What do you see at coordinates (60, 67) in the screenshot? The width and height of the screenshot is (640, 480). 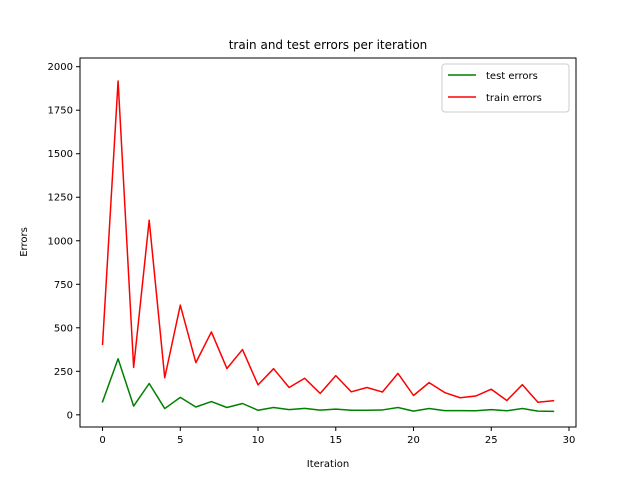 I see `y-tick-label: 2000` at bounding box center [60, 67].